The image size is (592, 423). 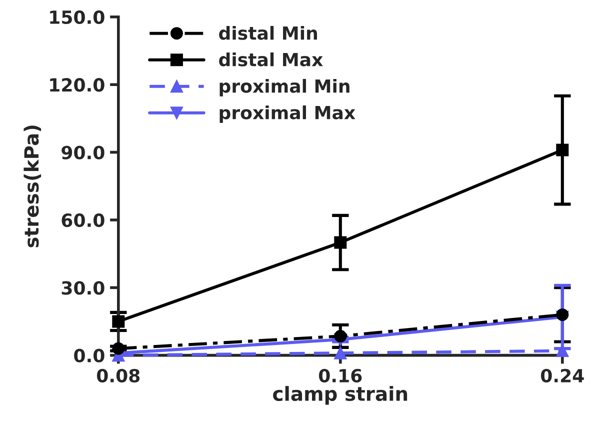 What do you see at coordinates (288, 114) in the screenshot?
I see `legend-label: proximal Max` at bounding box center [288, 114].